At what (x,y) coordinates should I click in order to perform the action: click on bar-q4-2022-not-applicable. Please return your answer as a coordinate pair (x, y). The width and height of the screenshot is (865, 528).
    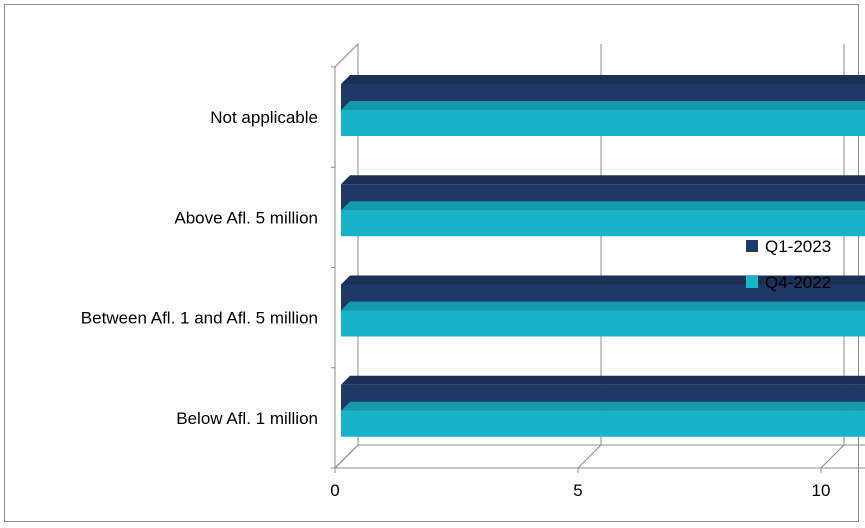
    Looking at the image, I should click on (603, 118).